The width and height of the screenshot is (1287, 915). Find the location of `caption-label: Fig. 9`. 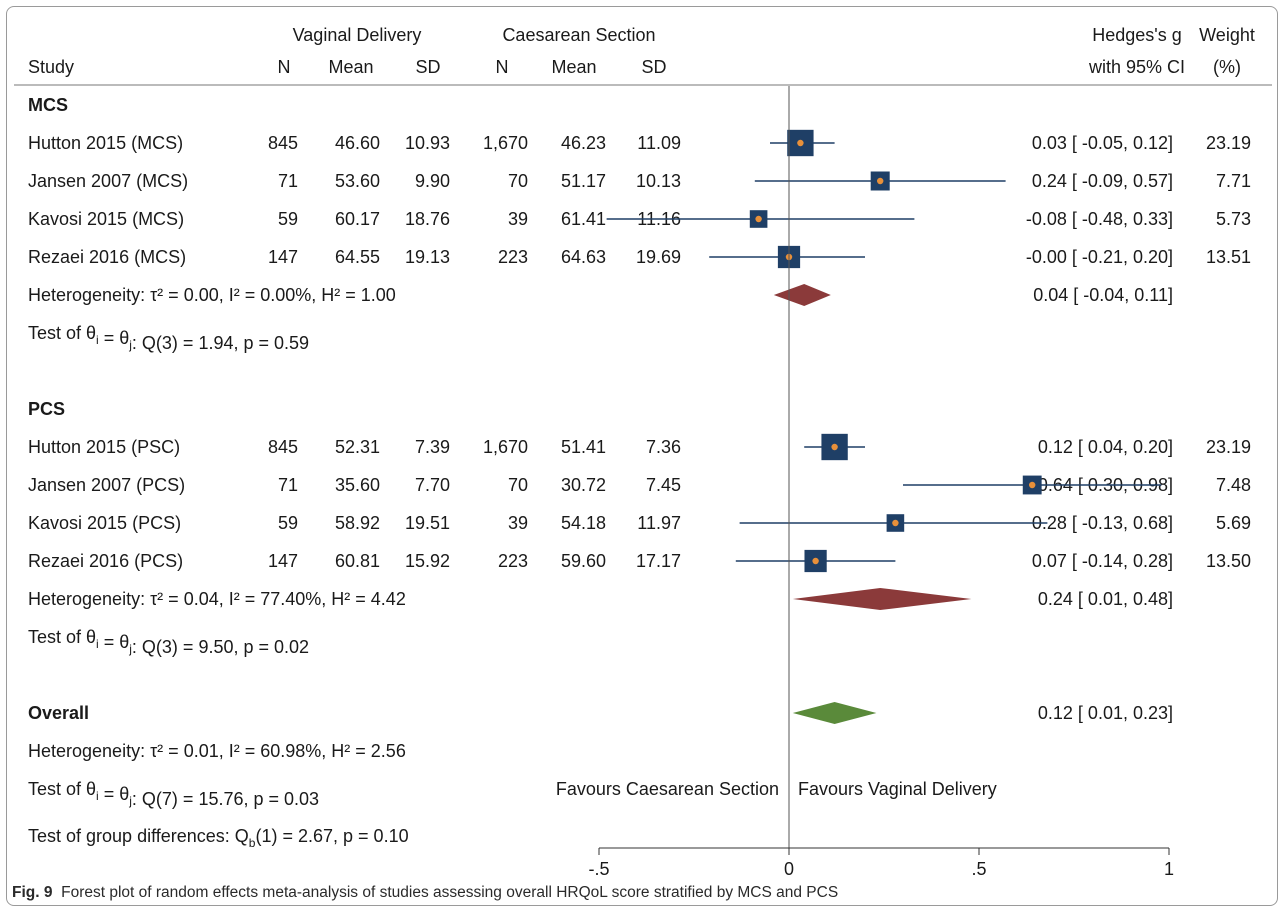

caption-label: Fig. 9 is located at coordinates (32, 892).